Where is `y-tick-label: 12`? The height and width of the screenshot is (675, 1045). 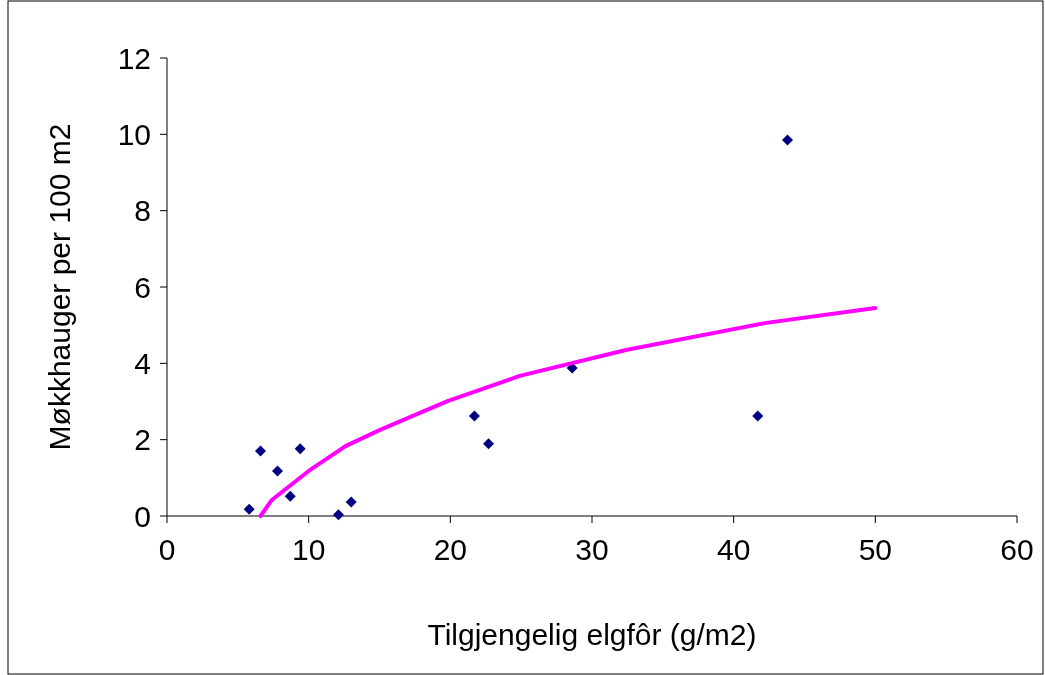
y-tick-label: 12 is located at coordinates (134, 58).